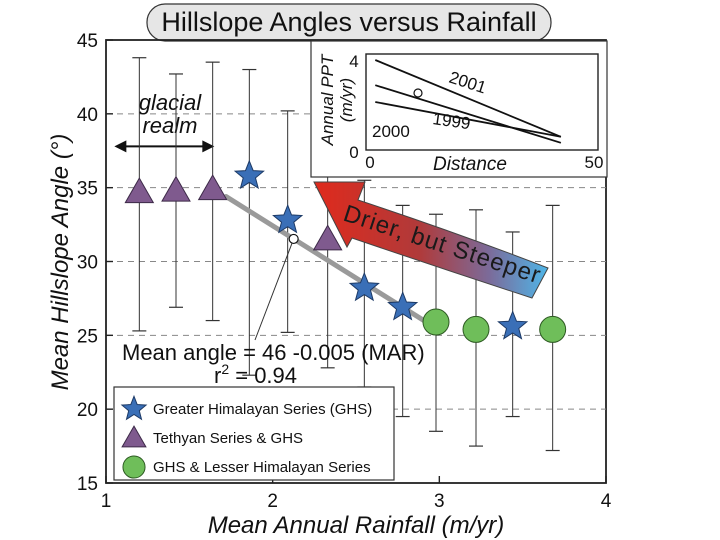 The height and width of the screenshot is (540, 720). I want to click on x-axis-label: Mean Annual Rainfall (m/yr), so click(356, 525).